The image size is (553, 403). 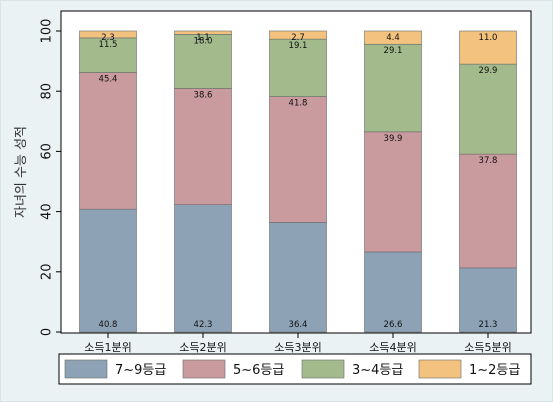 What do you see at coordinates (108, 80) in the screenshot?
I see `data-label: 45.4` at bounding box center [108, 80].